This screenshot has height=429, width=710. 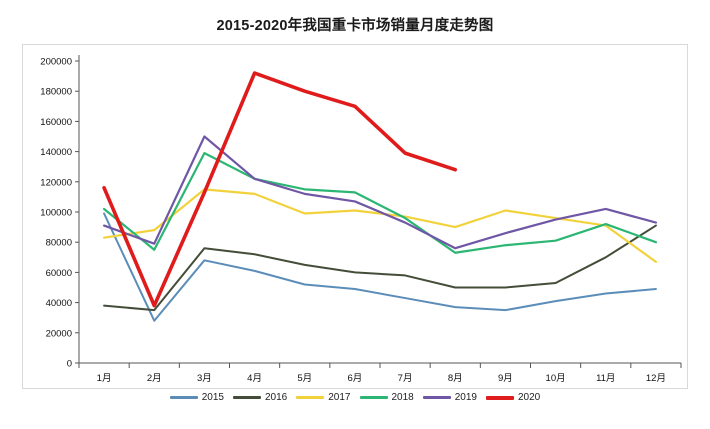 I want to click on y-tick-label: 60000, so click(x=59, y=273).